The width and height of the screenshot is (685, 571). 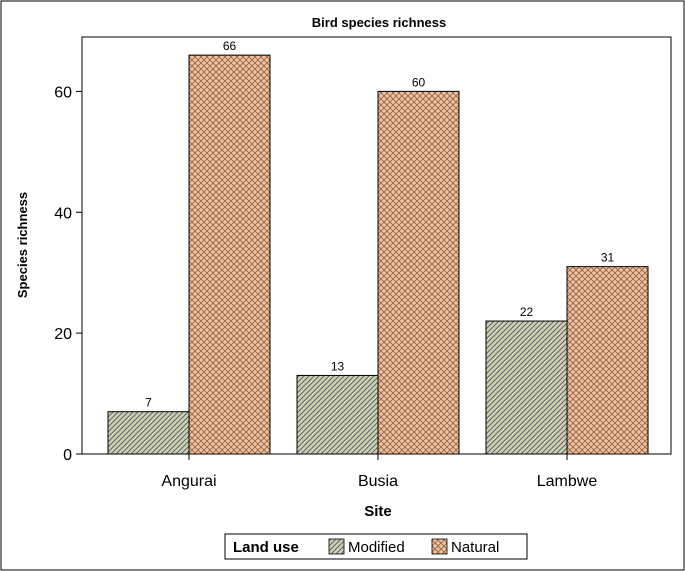 What do you see at coordinates (229, 254) in the screenshot?
I see `bar-natural-angurai` at bounding box center [229, 254].